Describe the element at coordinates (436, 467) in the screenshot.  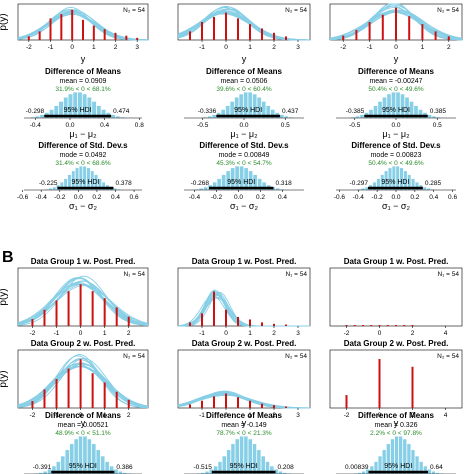
I see `hdi-high-label: 0.64` at that location.